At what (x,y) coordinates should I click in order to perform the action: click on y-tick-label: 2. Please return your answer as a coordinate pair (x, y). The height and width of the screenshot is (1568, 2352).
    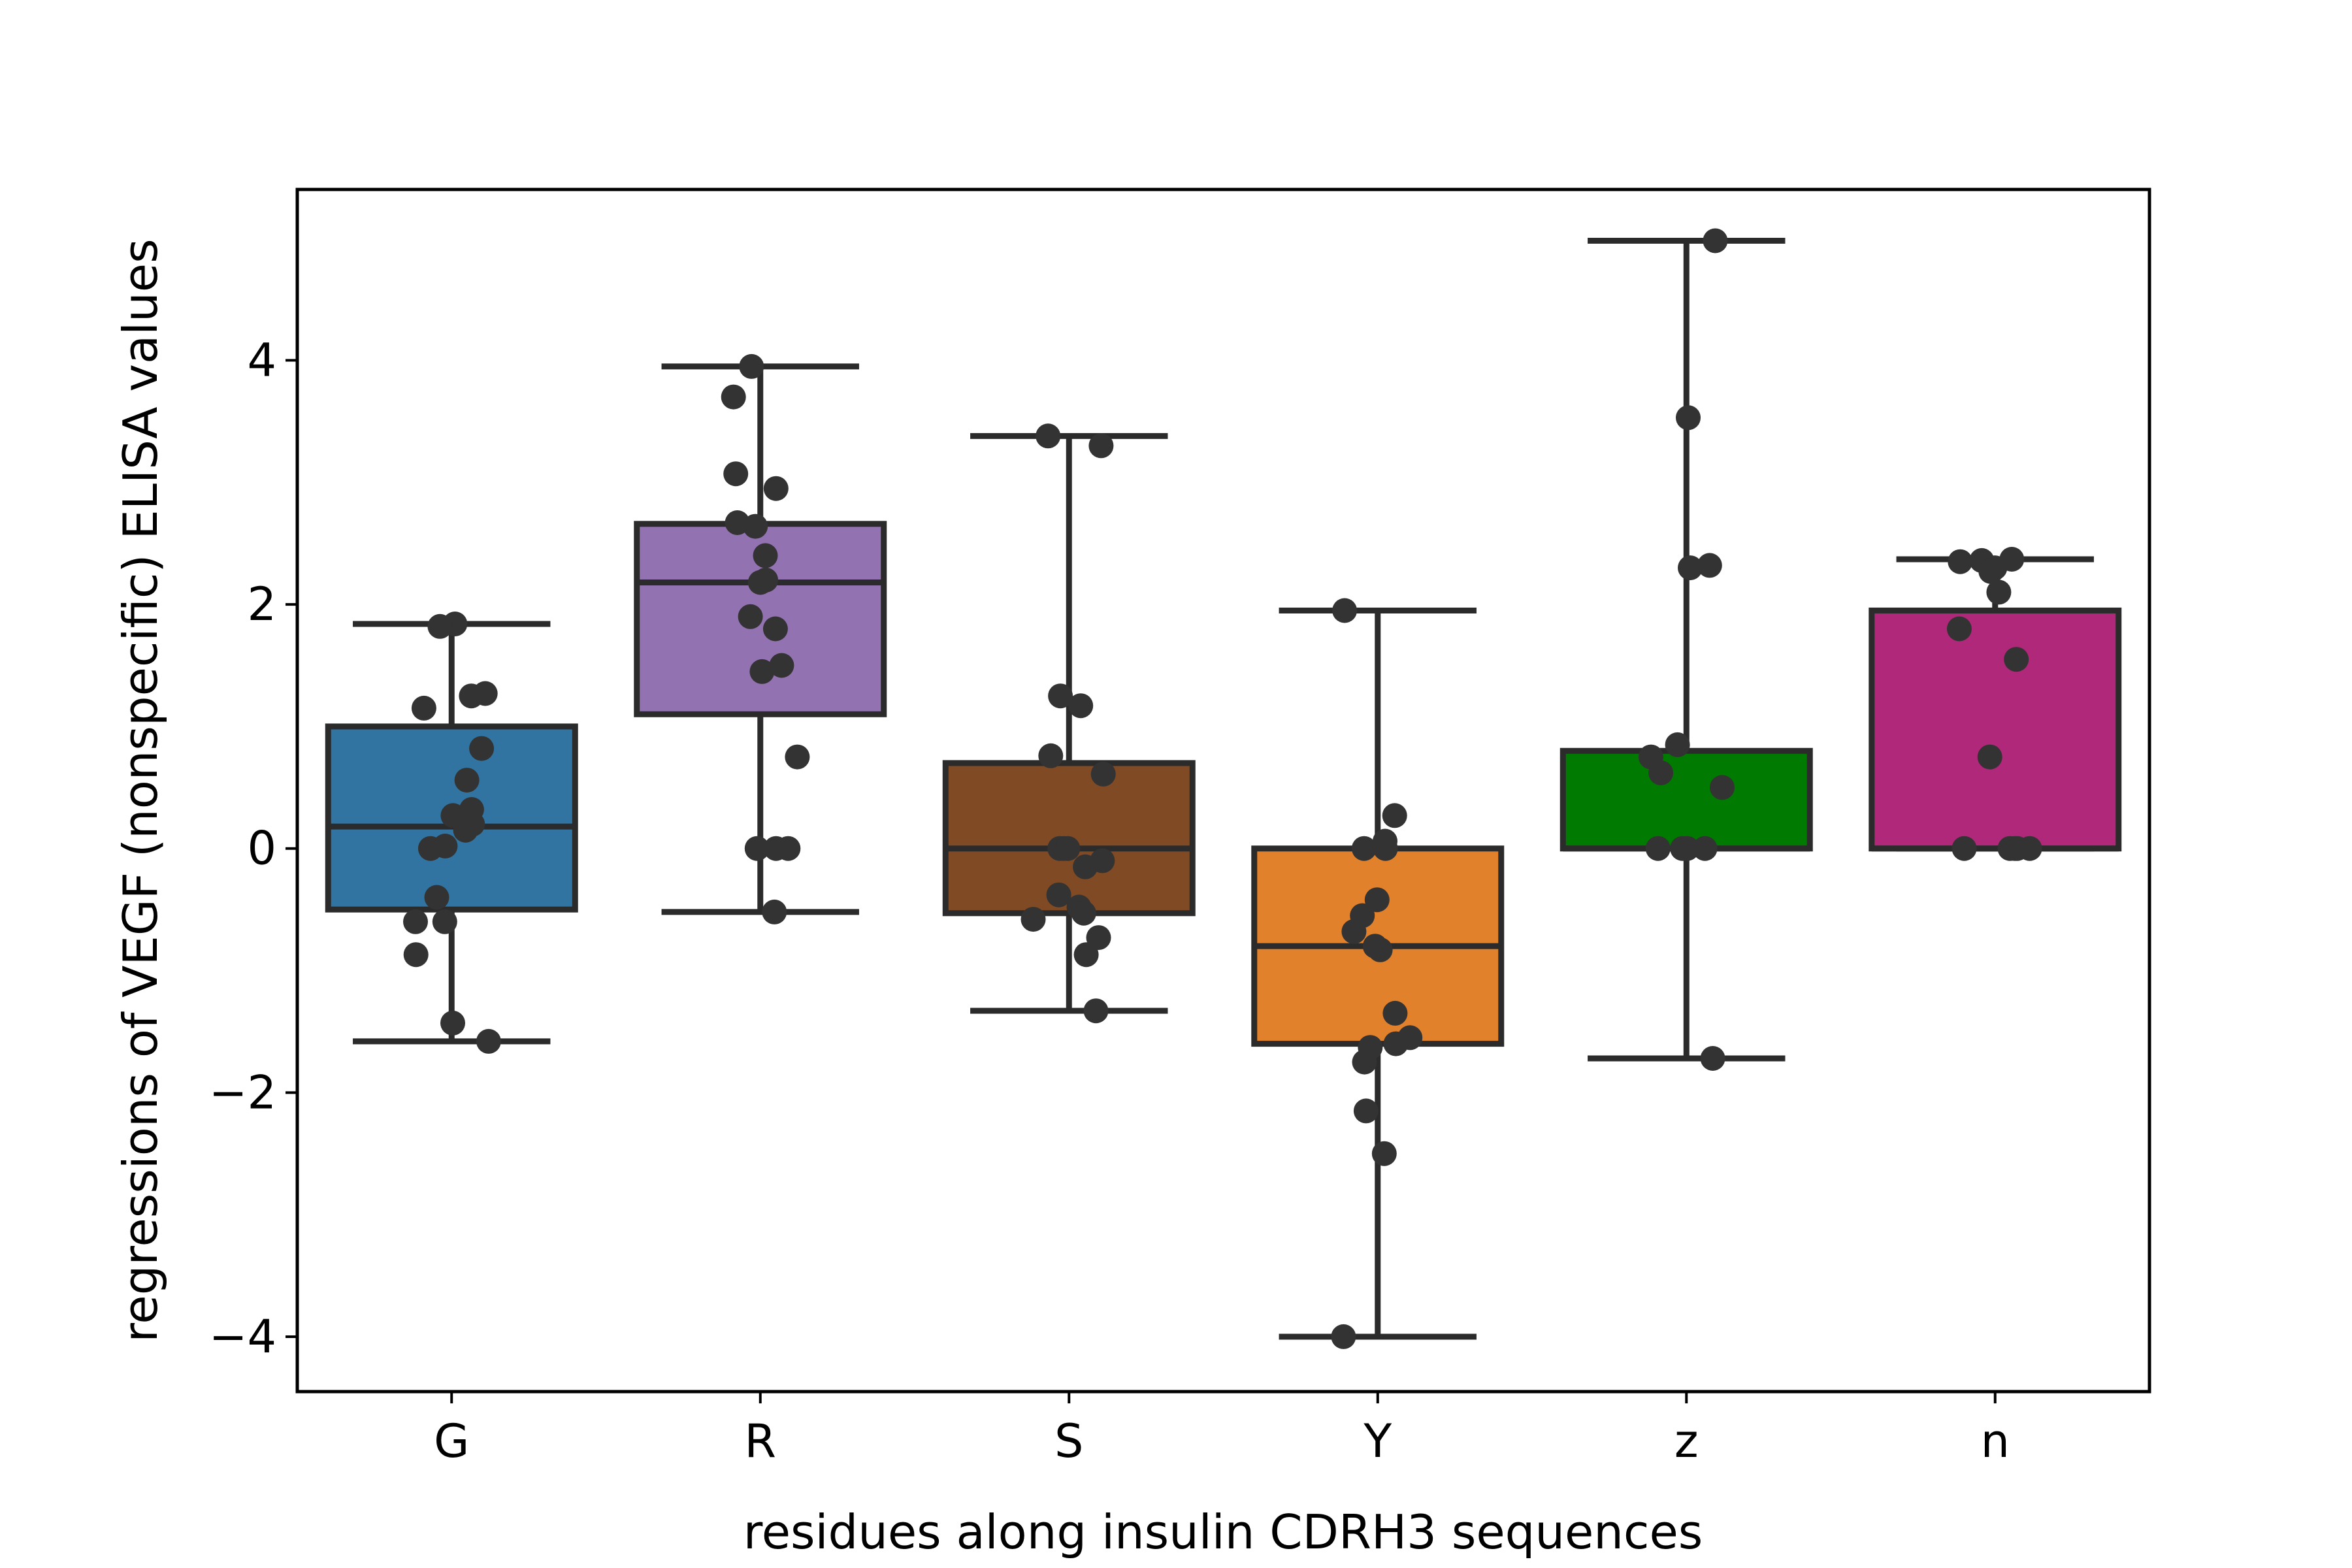
    Looking at the image, I should click on (261, 604).